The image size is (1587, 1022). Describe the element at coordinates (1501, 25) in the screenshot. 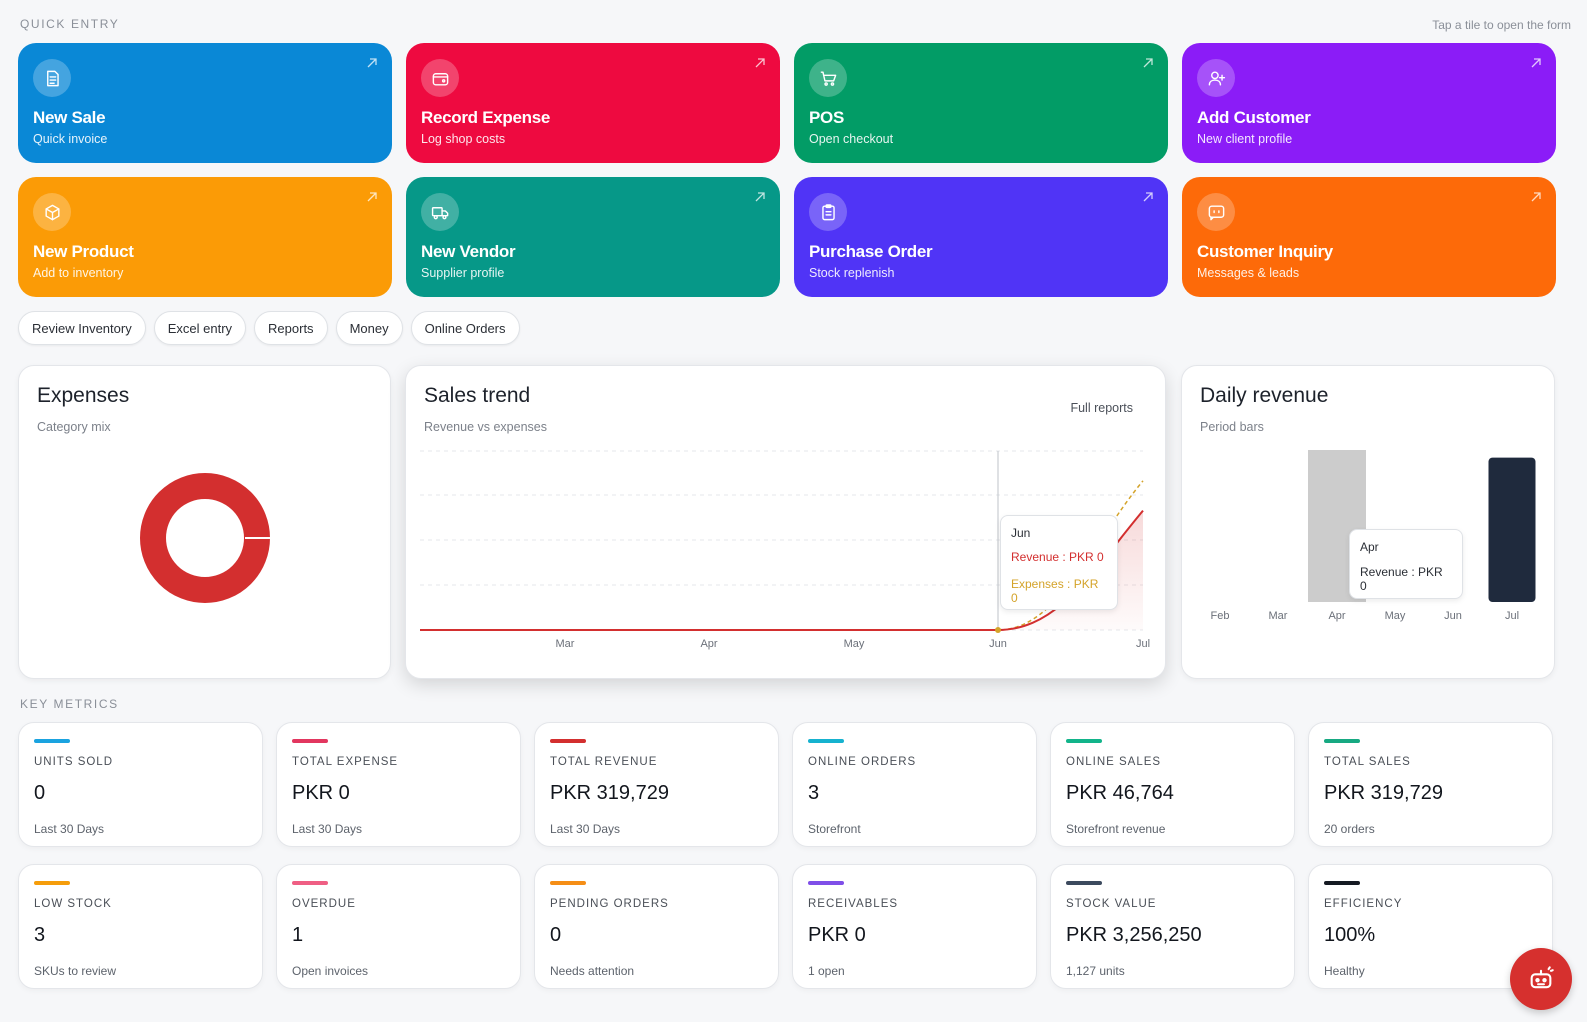

I see `quick-entry-hint: Tap a tile to open the form` at that location.